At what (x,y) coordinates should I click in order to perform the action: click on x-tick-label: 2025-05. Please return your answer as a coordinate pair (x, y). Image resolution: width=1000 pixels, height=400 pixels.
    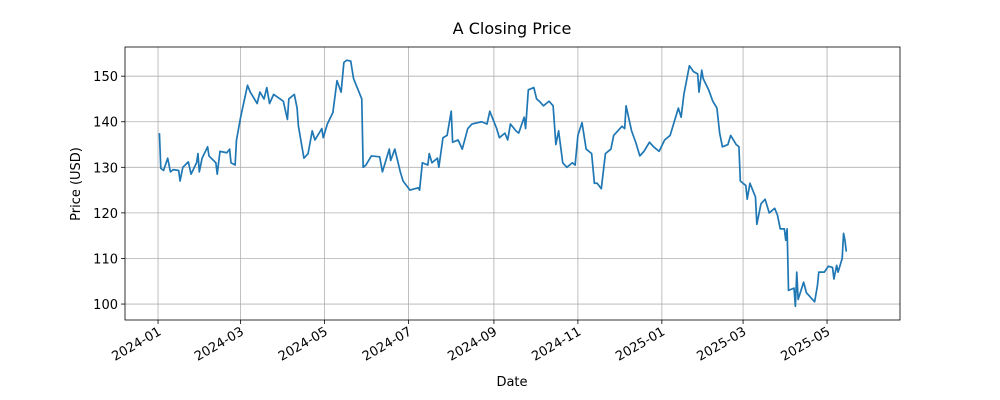
    Looking at the image, I should click on (805, 344).